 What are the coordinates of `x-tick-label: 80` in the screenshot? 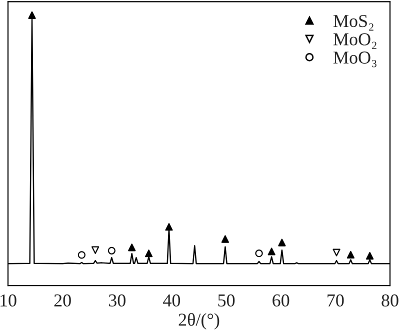 It's located at (390, 300).